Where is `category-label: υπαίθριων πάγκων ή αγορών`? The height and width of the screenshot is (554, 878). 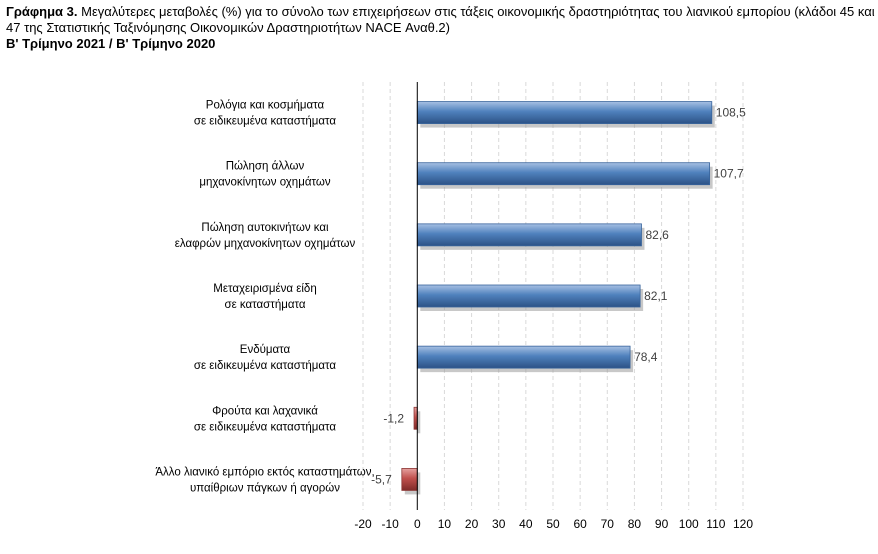
category-label: υπαίθριων πάγκων ή αγορών is located at coordinates (265, 488).